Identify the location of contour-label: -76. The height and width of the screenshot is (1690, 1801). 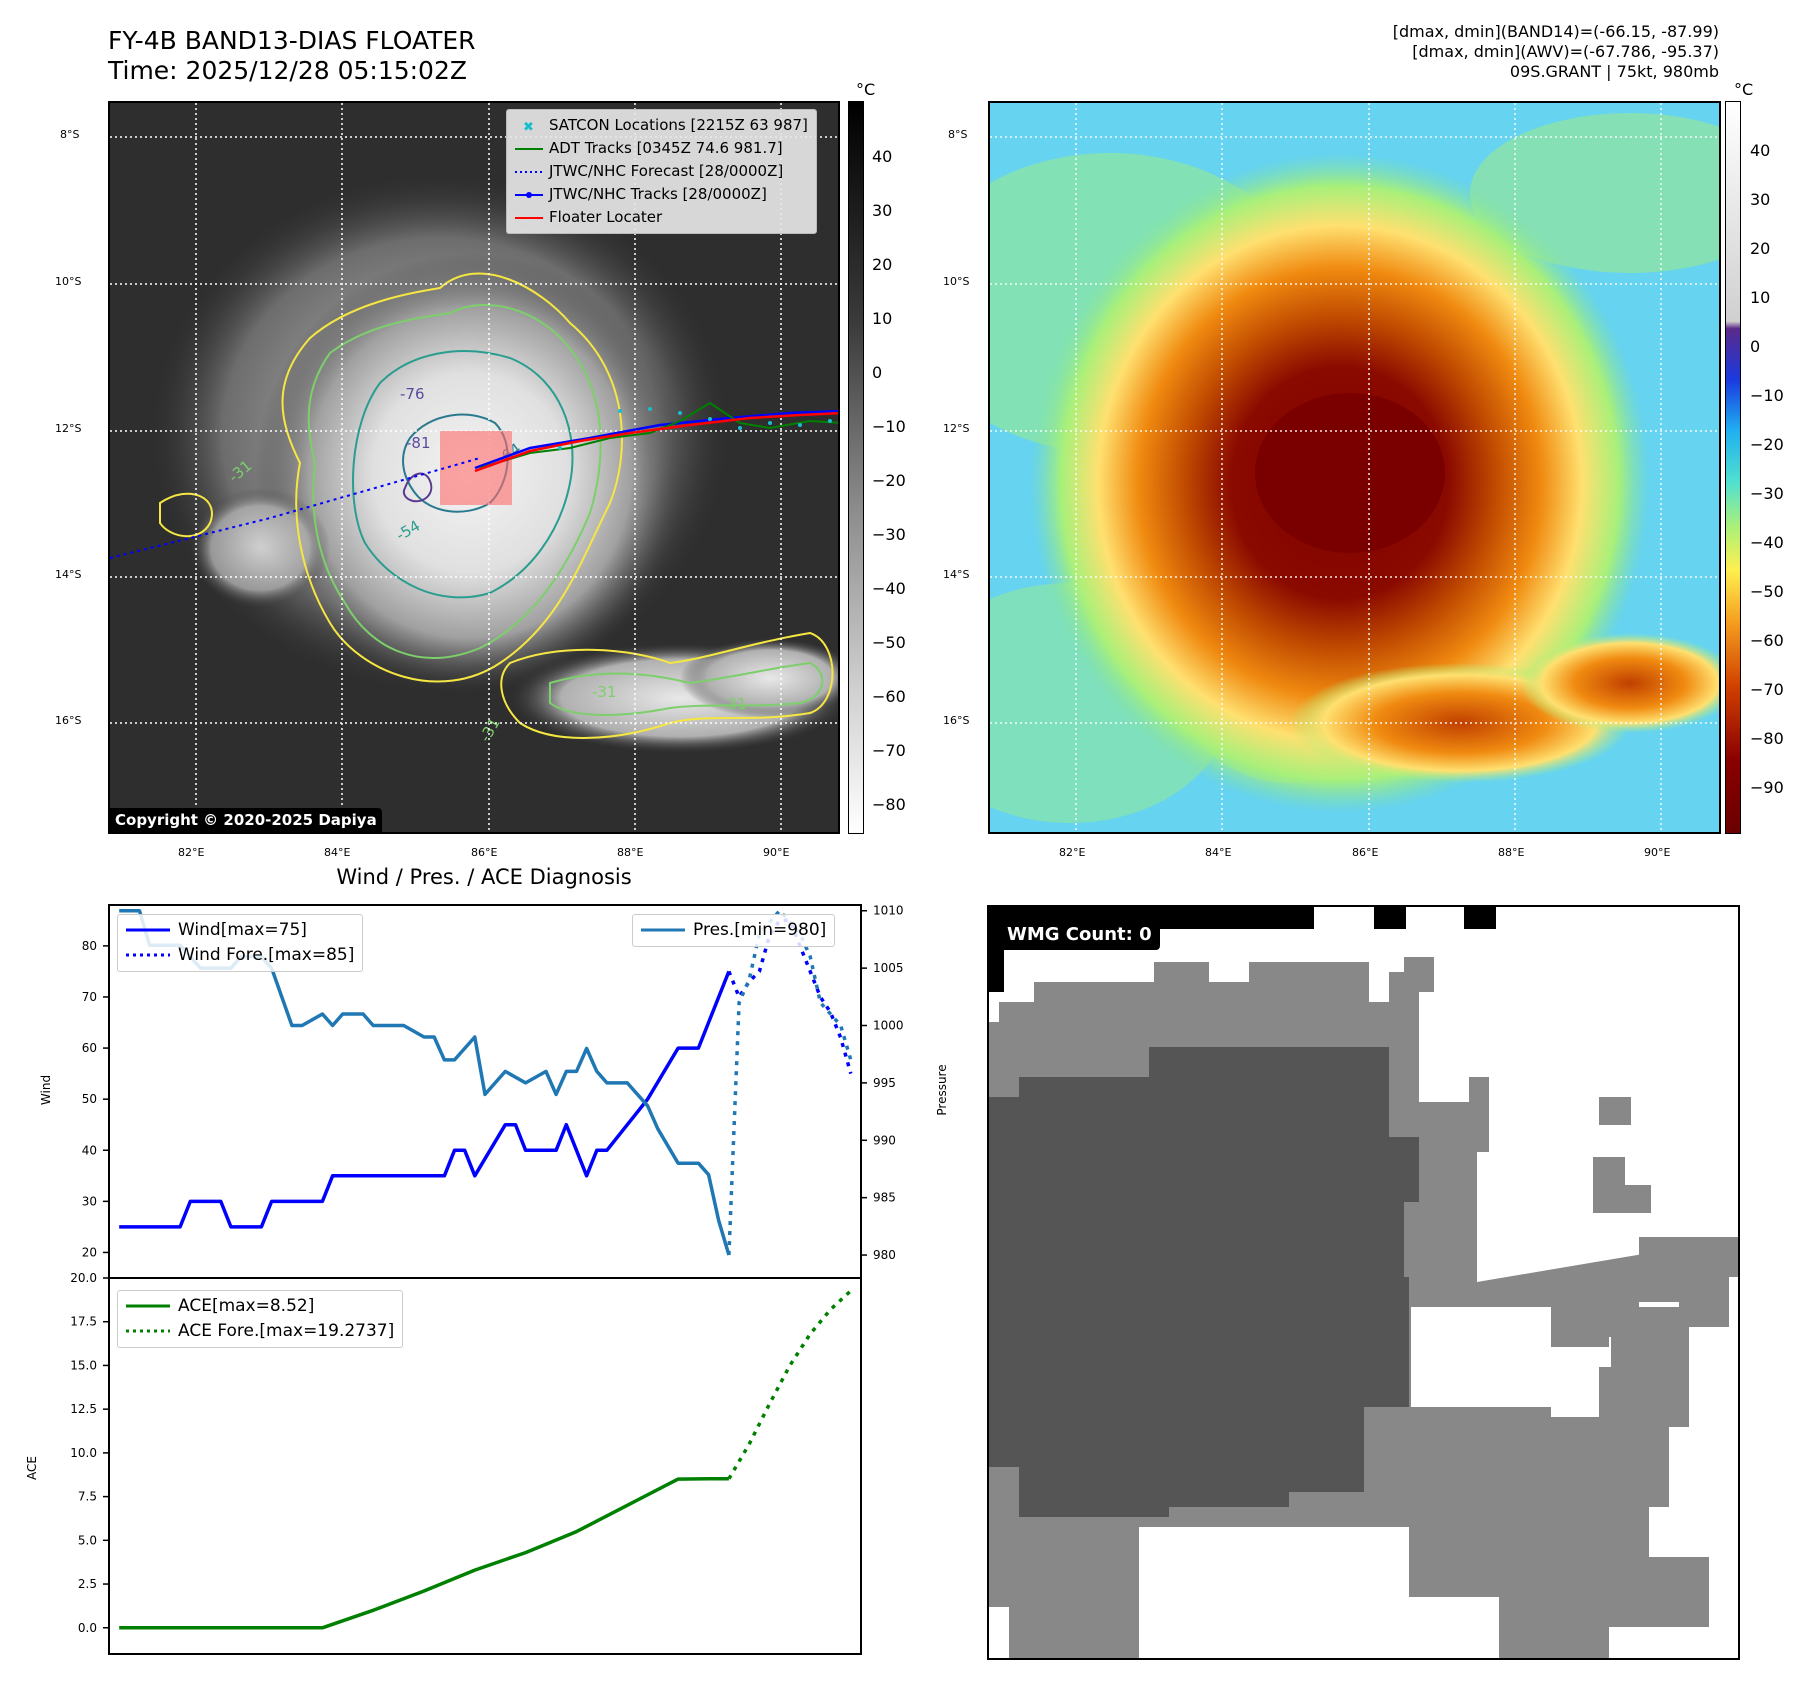
(412, 394).